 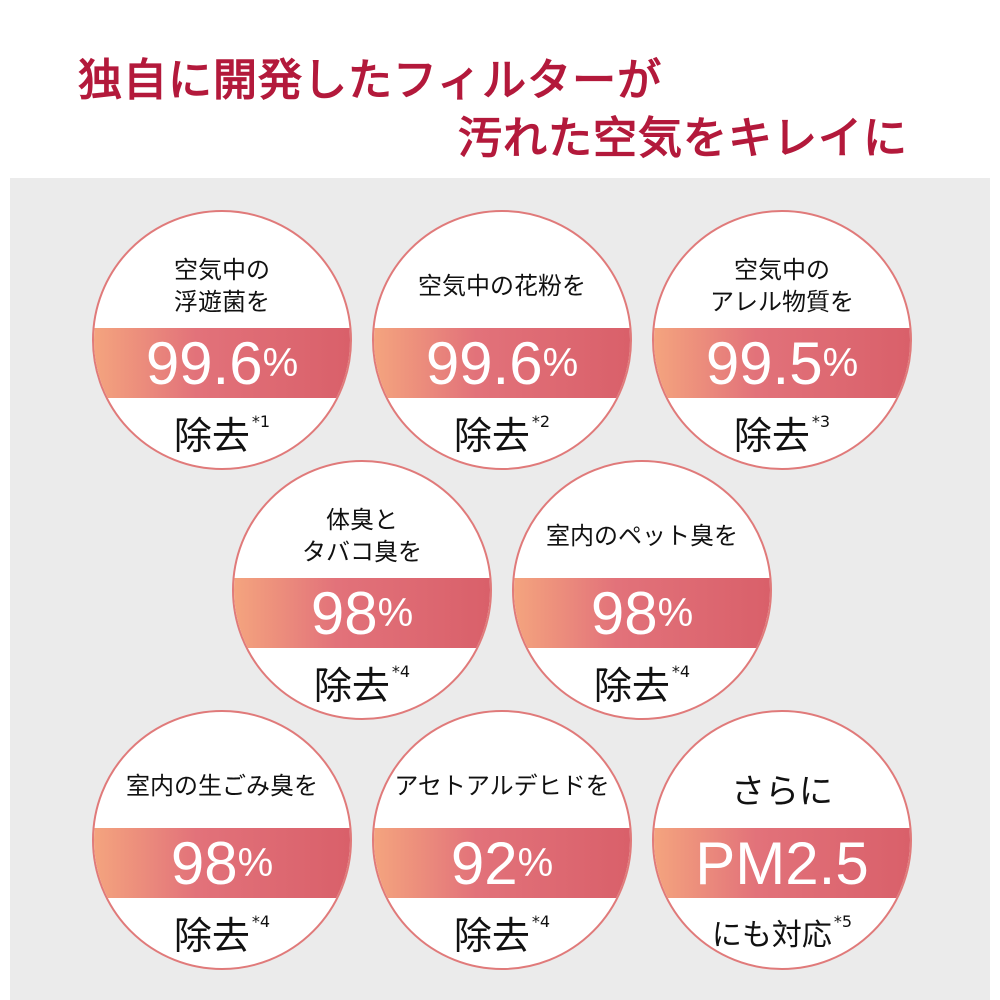 I want to click on feature-circle: 空気中の アレル物質を 99.5% 除去 *3, so click(x=782, y=340).